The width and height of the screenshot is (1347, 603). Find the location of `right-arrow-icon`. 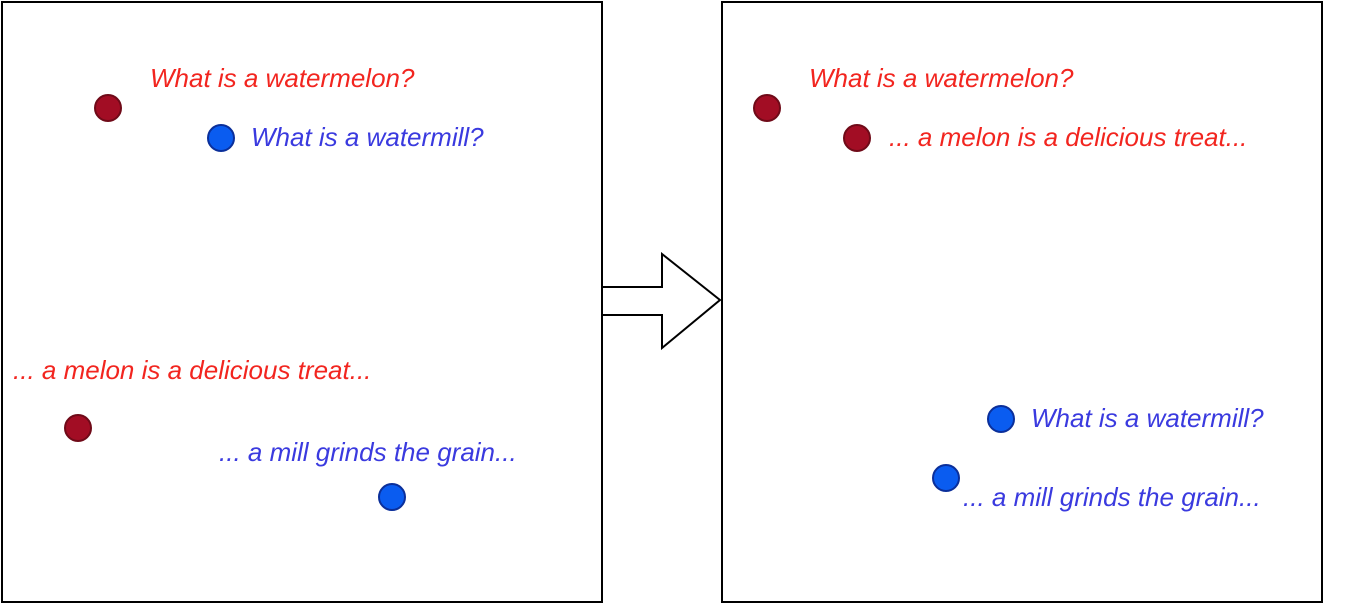

right-arrow-icon is located at coordinates (661, 301).